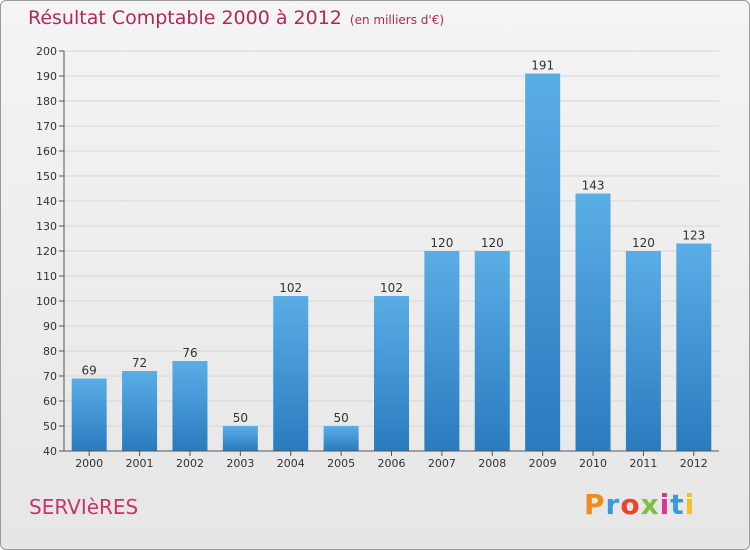 This screenshot has height=550, width=750. Describe the element at coordinates (441, 243) in the screenshot. I see `data-label-2007: 120` at that location.